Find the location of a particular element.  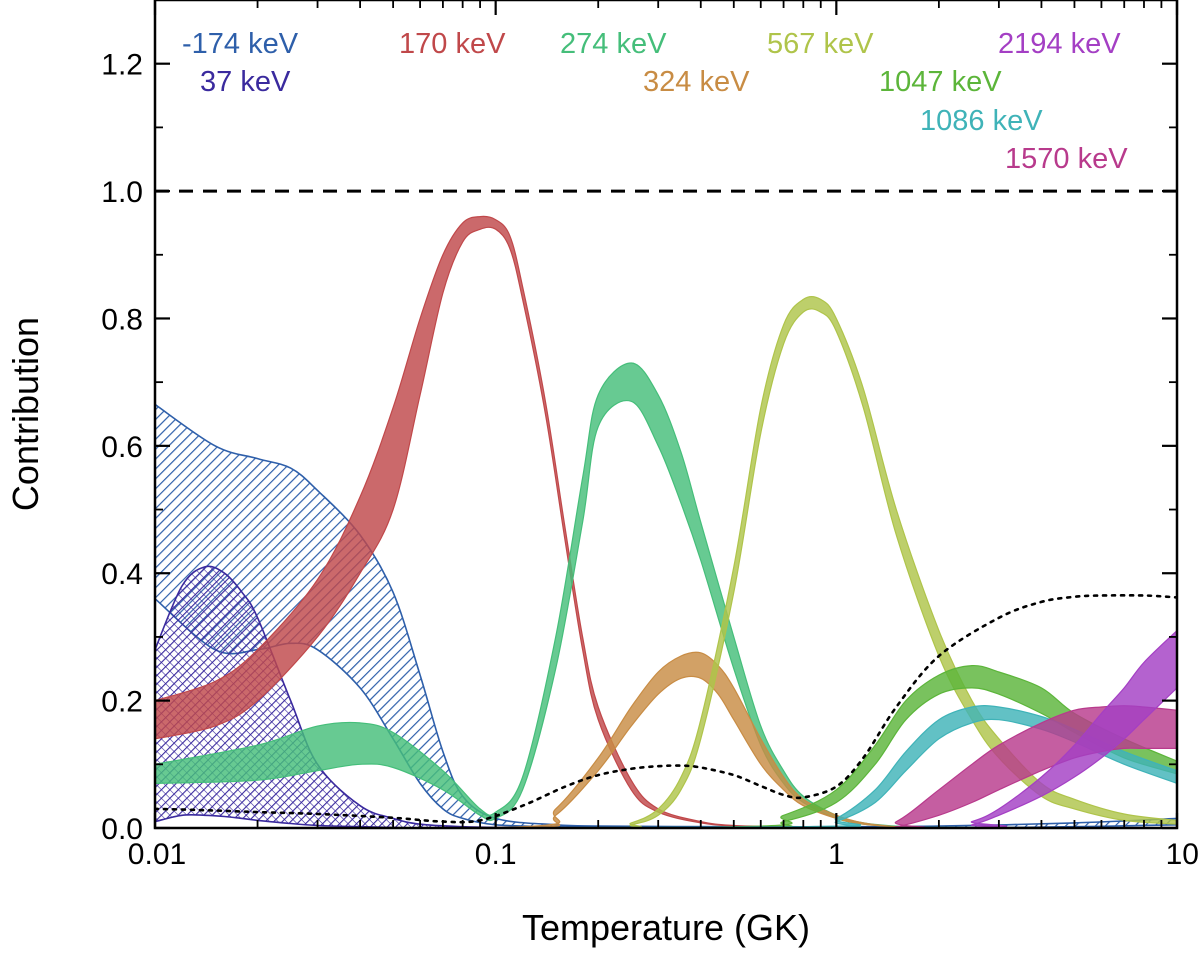

x-tick-label: 10 is located at coordinates (1182, 854).